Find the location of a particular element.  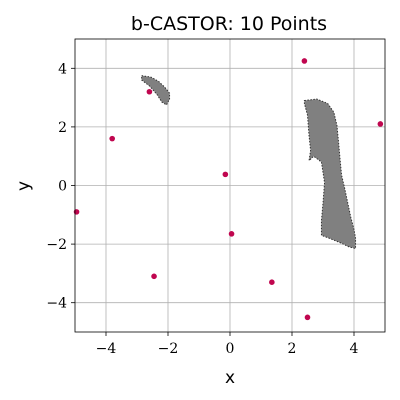

y-tick-label: 0 is located at coordinates (62, 187).